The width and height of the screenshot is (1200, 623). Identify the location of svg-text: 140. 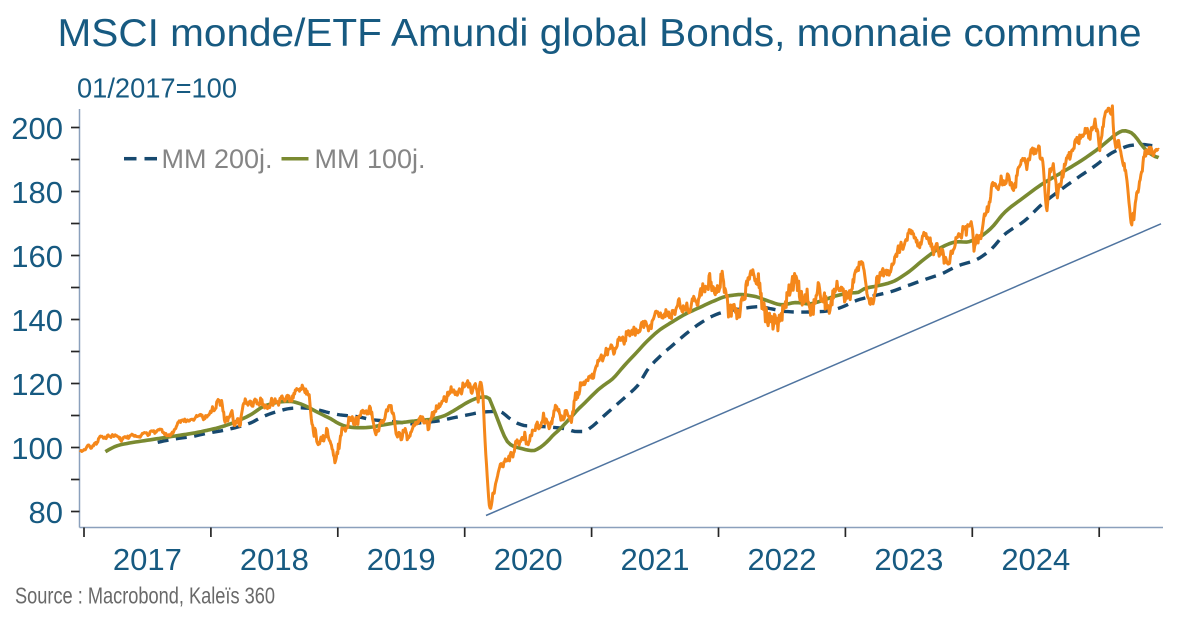
(37, 320).